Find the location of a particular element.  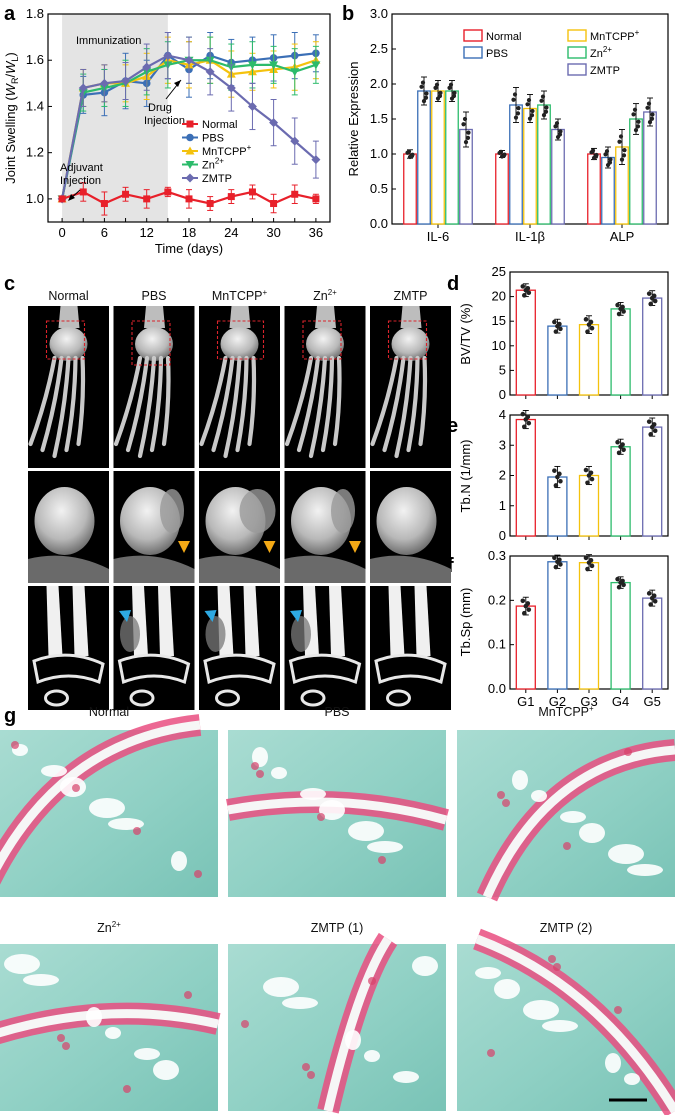

x-tick-label-a: 24 is located at coordinates (231, 232).